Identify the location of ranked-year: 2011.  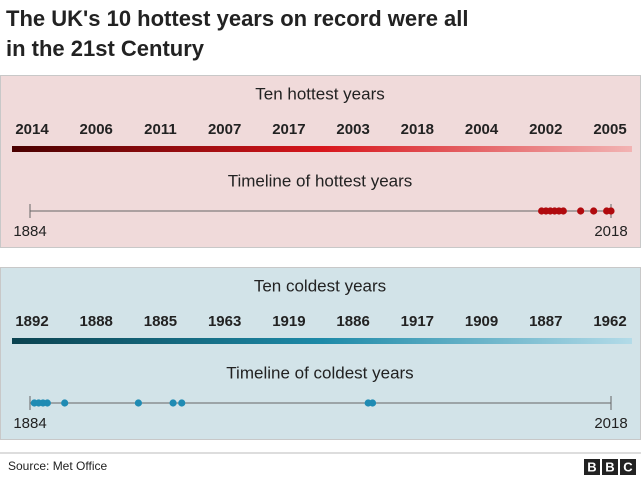
(160, 129).